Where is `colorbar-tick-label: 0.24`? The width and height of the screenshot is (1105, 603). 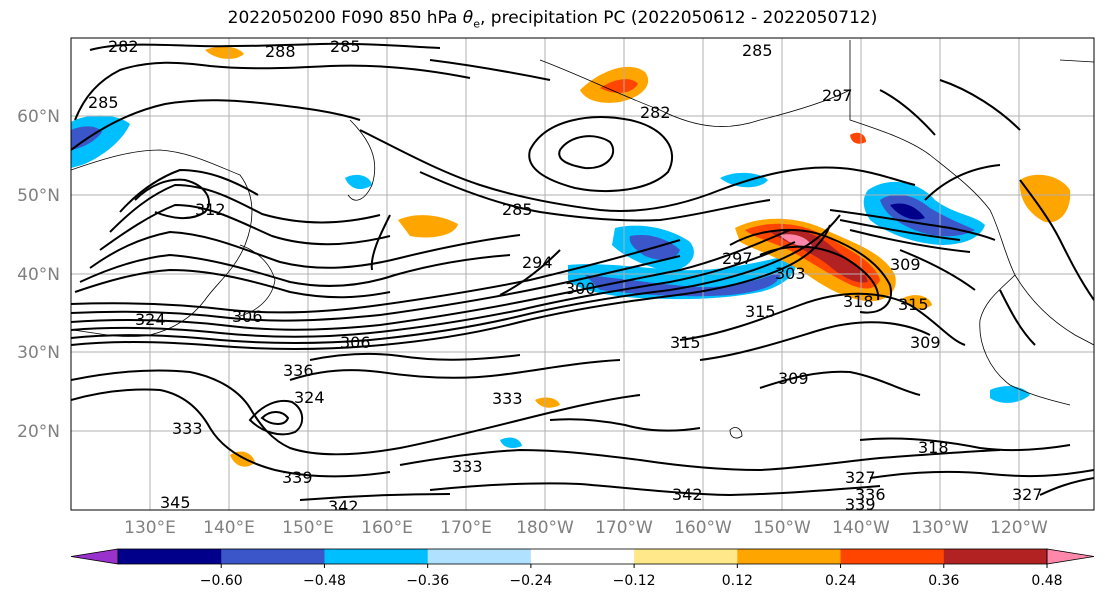 colorbar-tick-label: 0.24 is located at coordinates (840, 581).